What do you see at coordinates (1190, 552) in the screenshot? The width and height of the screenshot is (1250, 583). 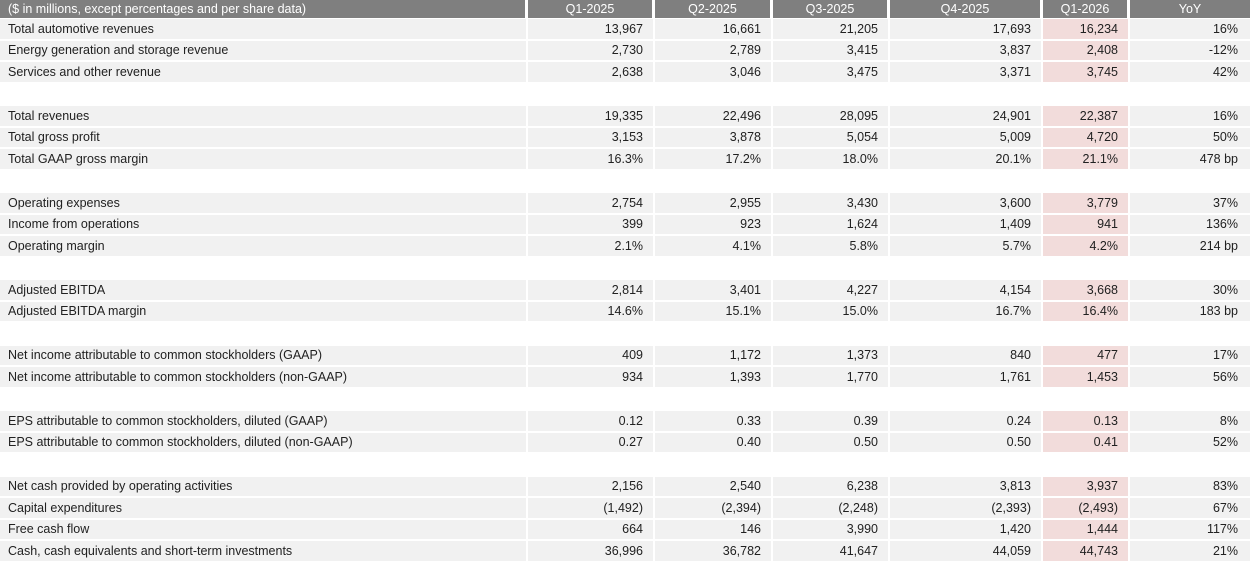 I see `value-cell: 21%` at bounding box center [1190, 552].